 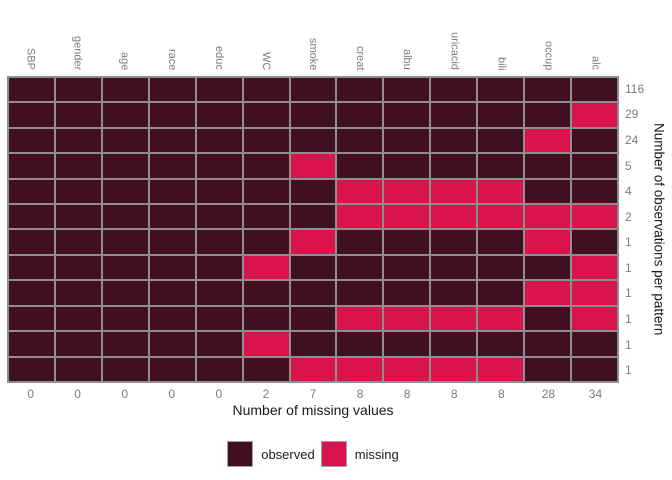 What do you see at coordinates (360, 35) in the screenshot?
I see `column-label-cell: creat` at bounding box center [360, 35].